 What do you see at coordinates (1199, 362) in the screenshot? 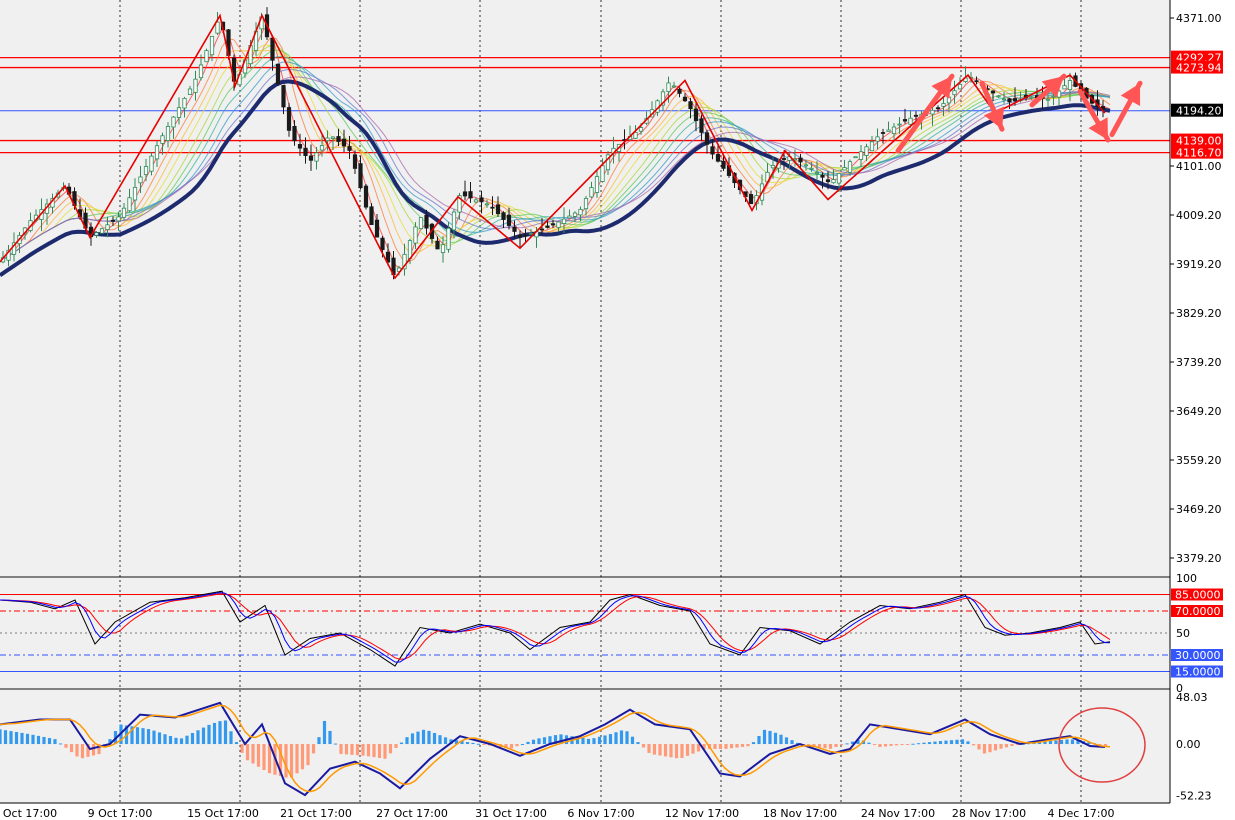
I see `price-axis-label: 3739.20` at bounding box center [1199, 362].